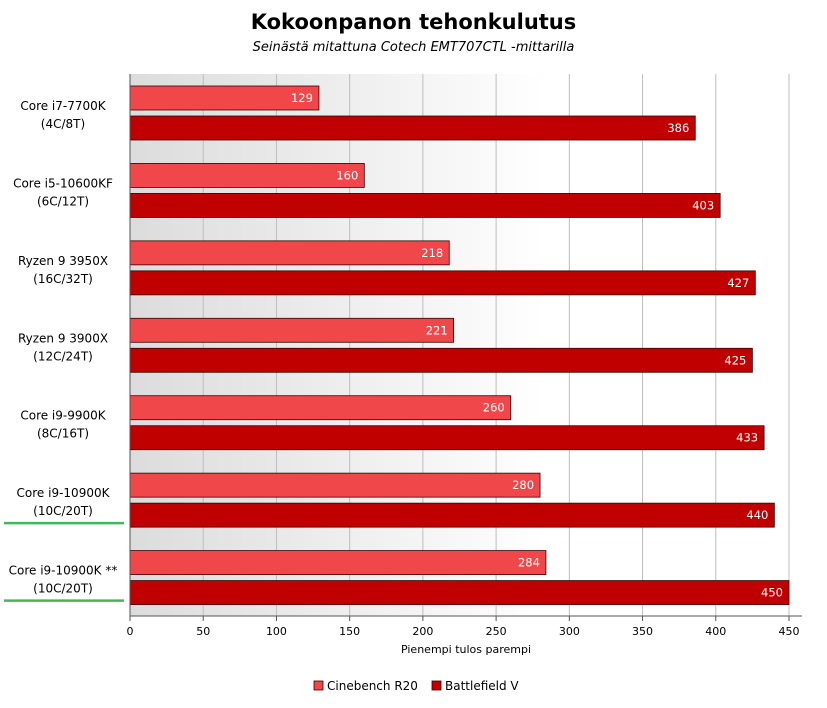 Image resolution: width=827 pixels, height=708 pixels. Describe the element at coordinates (276, 631) in the screenshot. I see `x-tick-label: 100` at that location.